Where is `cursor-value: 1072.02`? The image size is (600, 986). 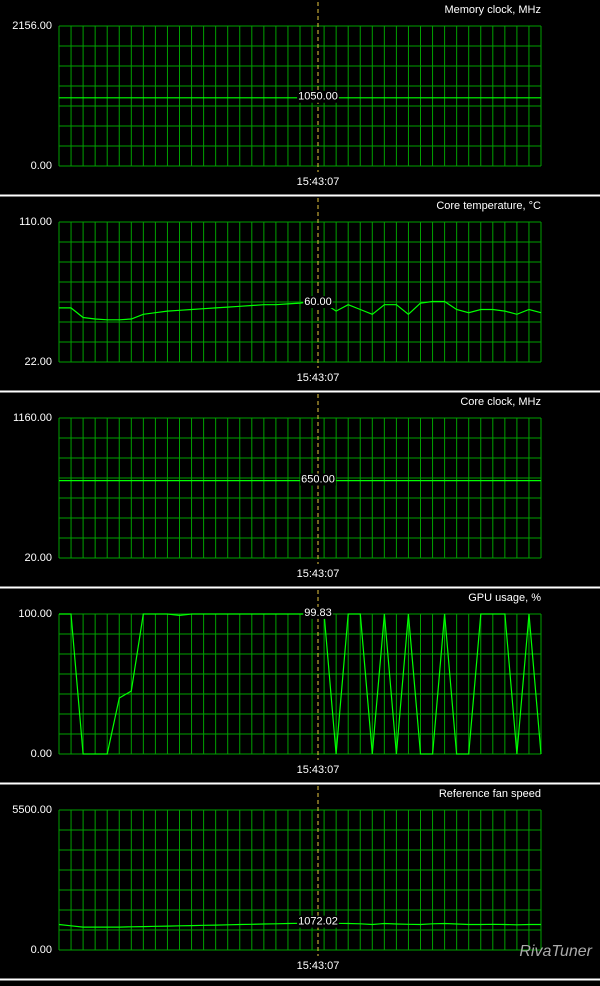 cursor-value: 1072.02 is located at coordinates (318, 922).